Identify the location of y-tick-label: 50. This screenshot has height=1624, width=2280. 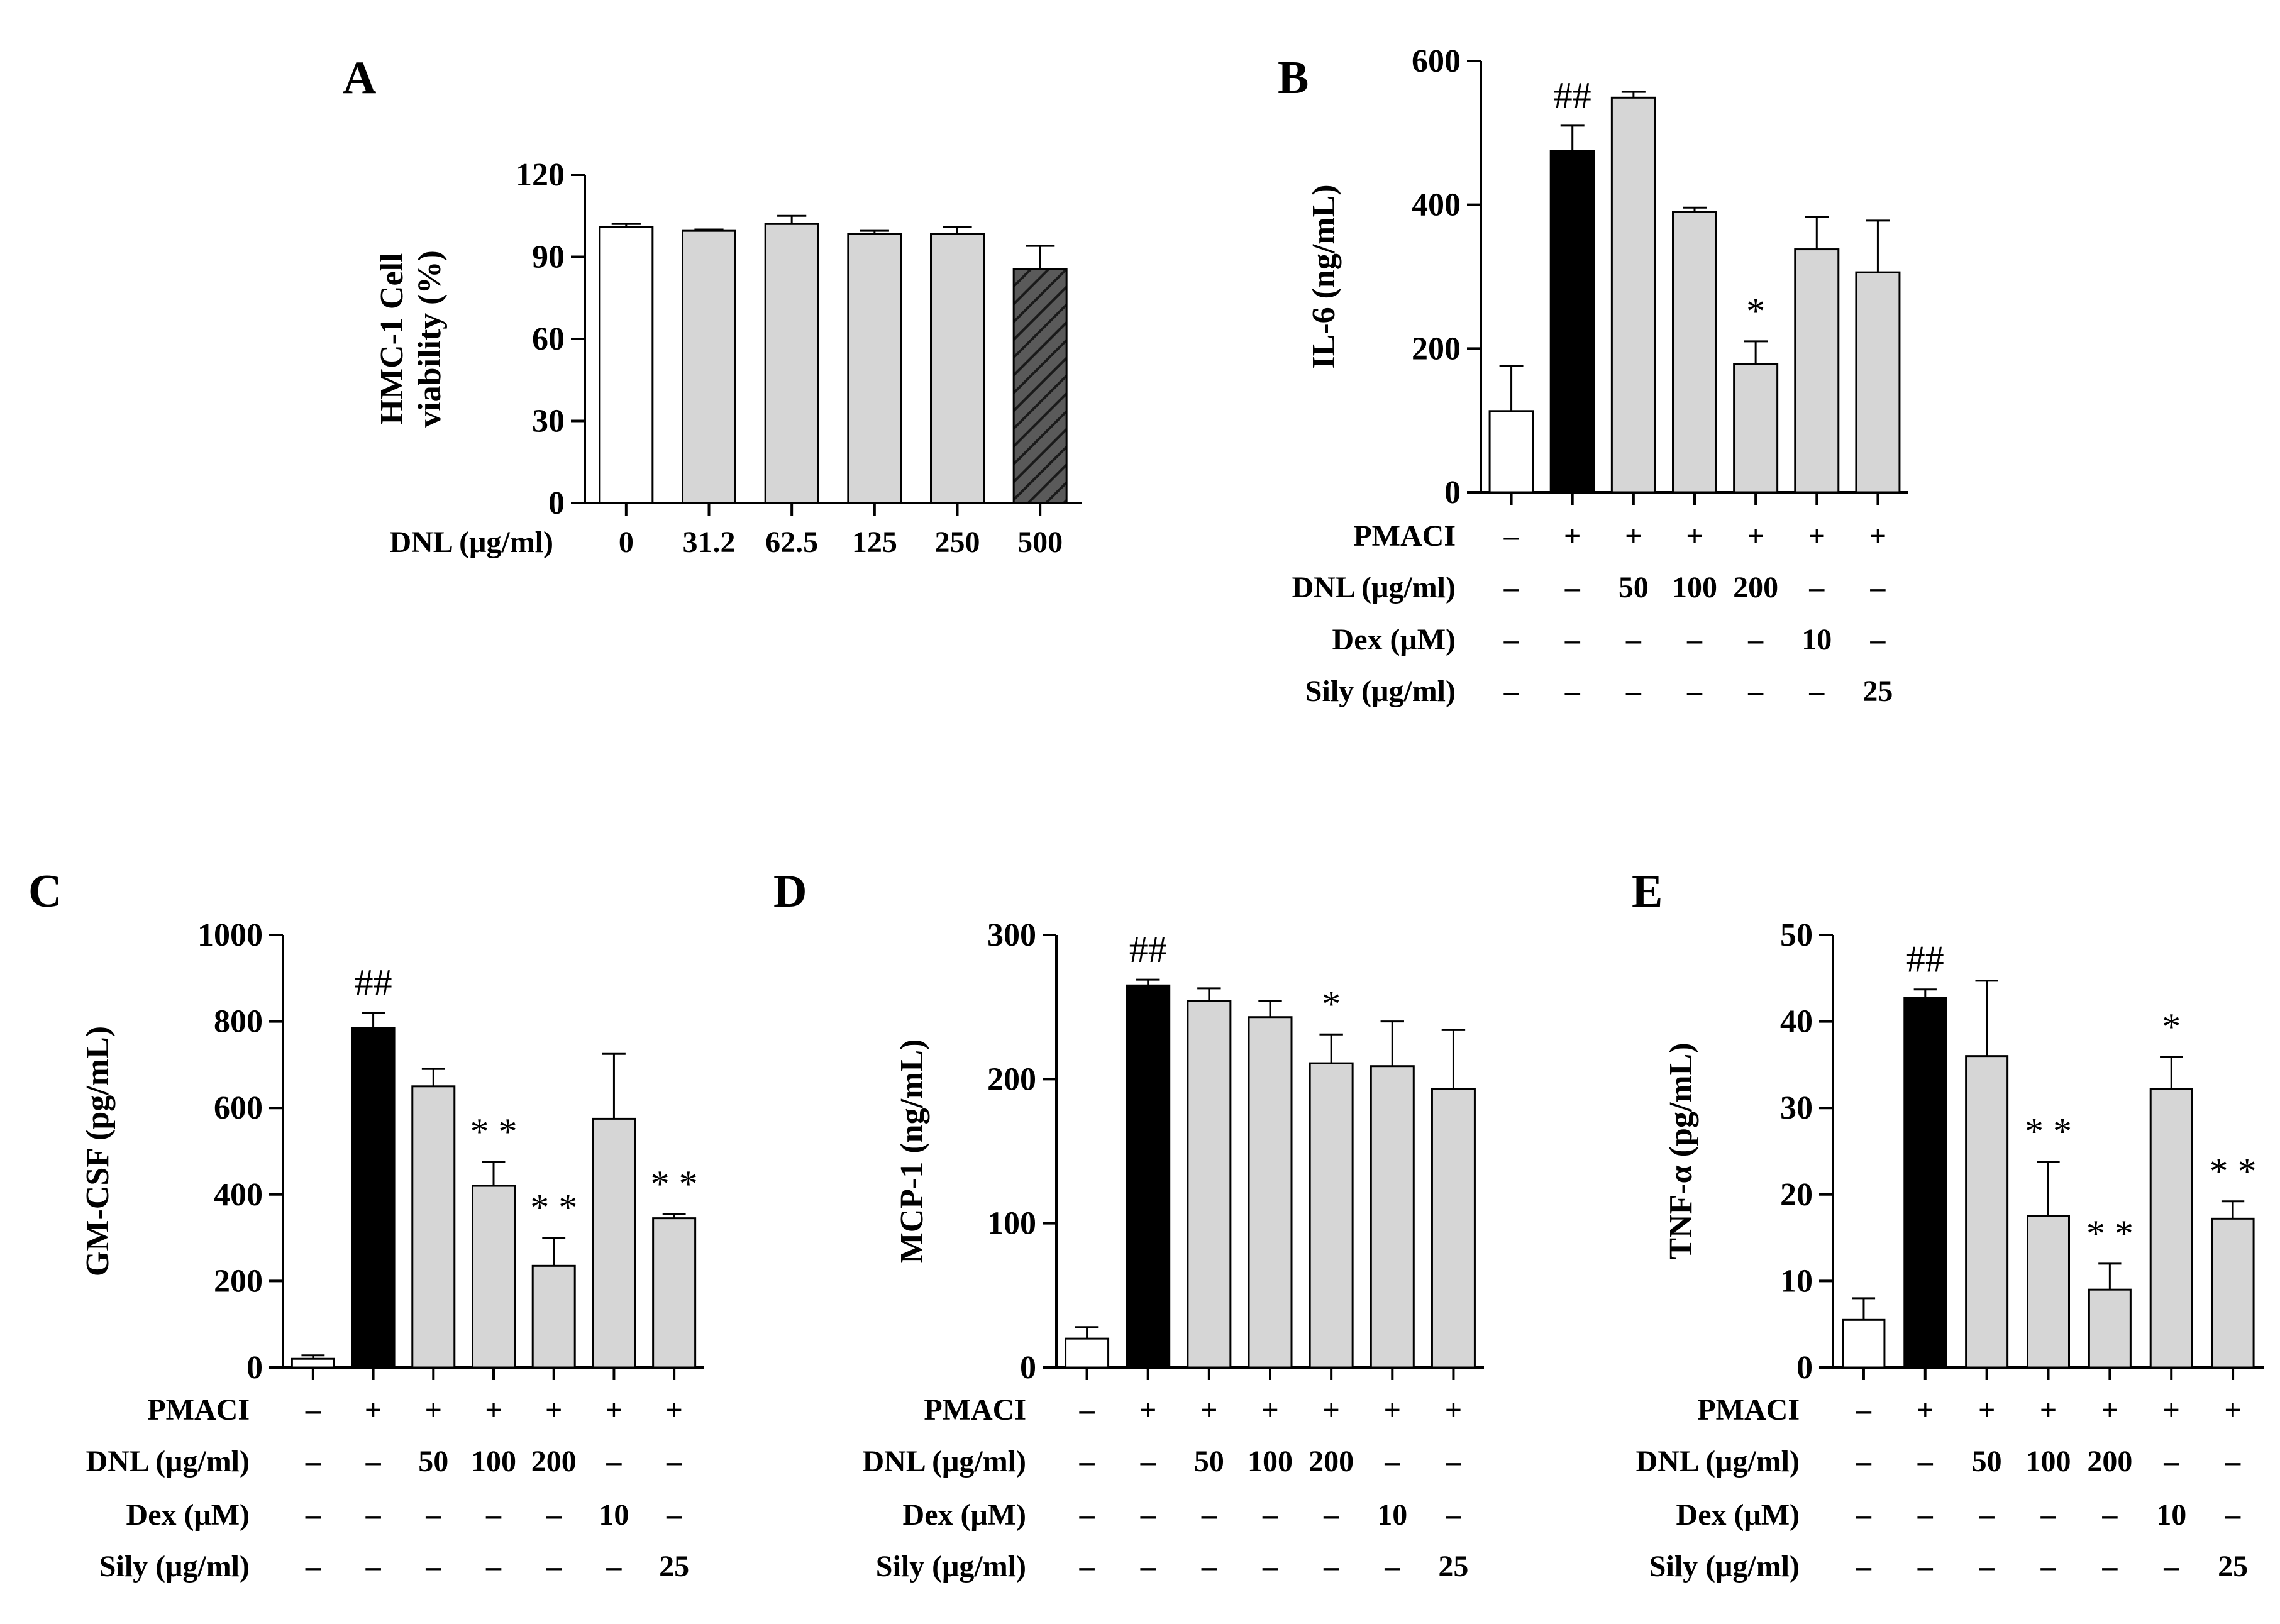
(1796, 935).